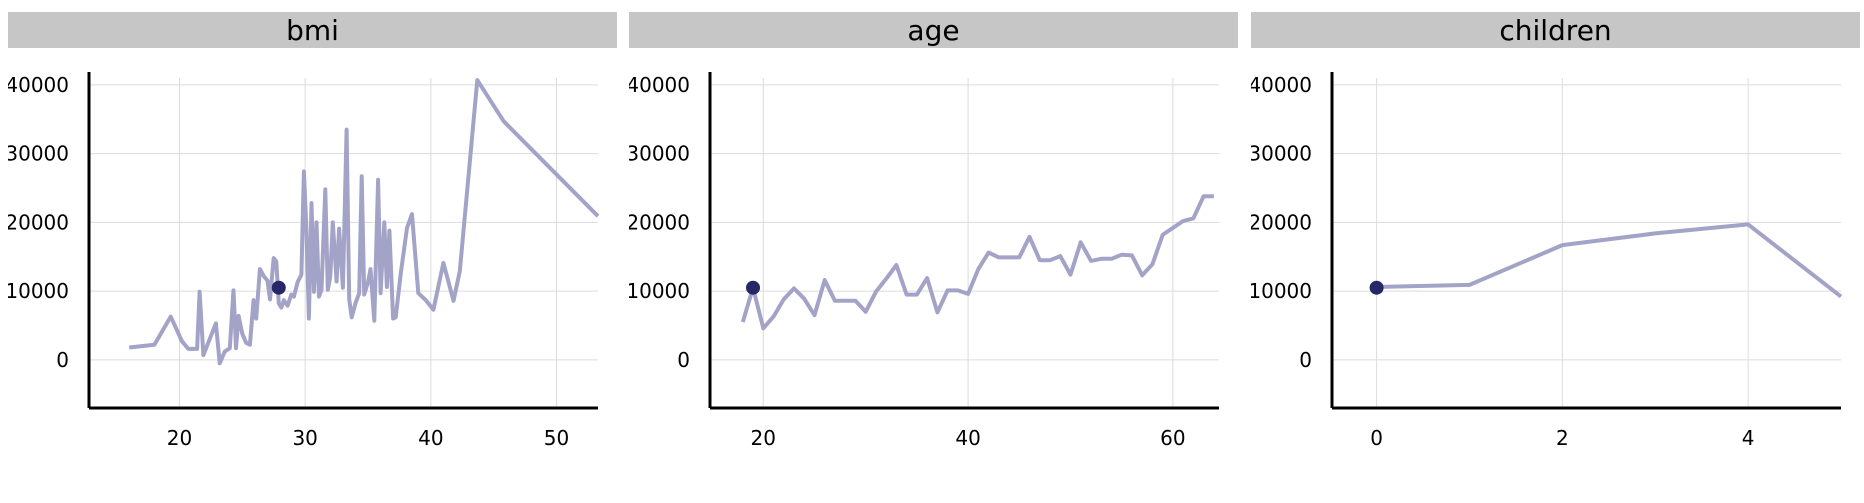 The width and height of the screenshot is (1864, 503). What do you see at coordinates (556, 438) in the screenshot?
I see `x-tick-label: 50` at bounding box center [556, 438].